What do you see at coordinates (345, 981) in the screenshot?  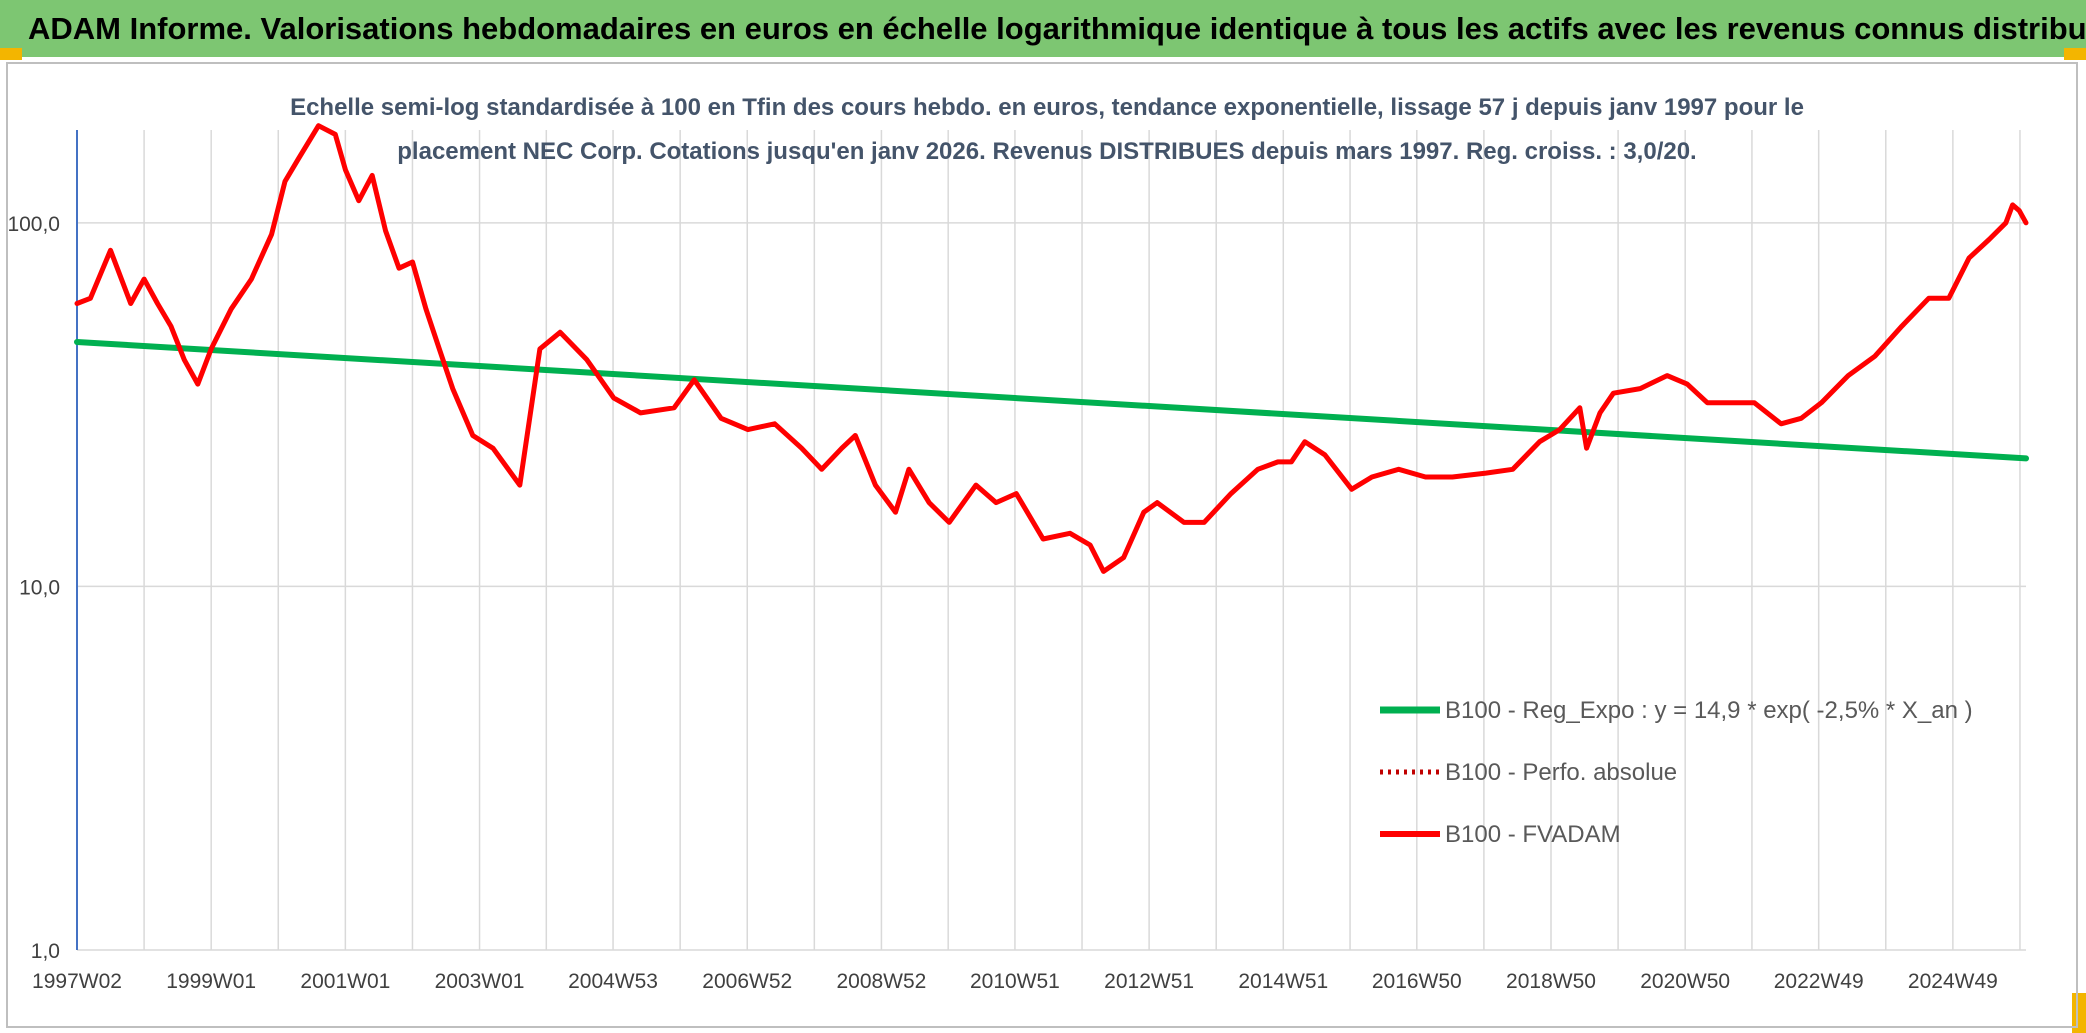 I see `x-tick-label: 2001W01` at bounding box center [345, 981].